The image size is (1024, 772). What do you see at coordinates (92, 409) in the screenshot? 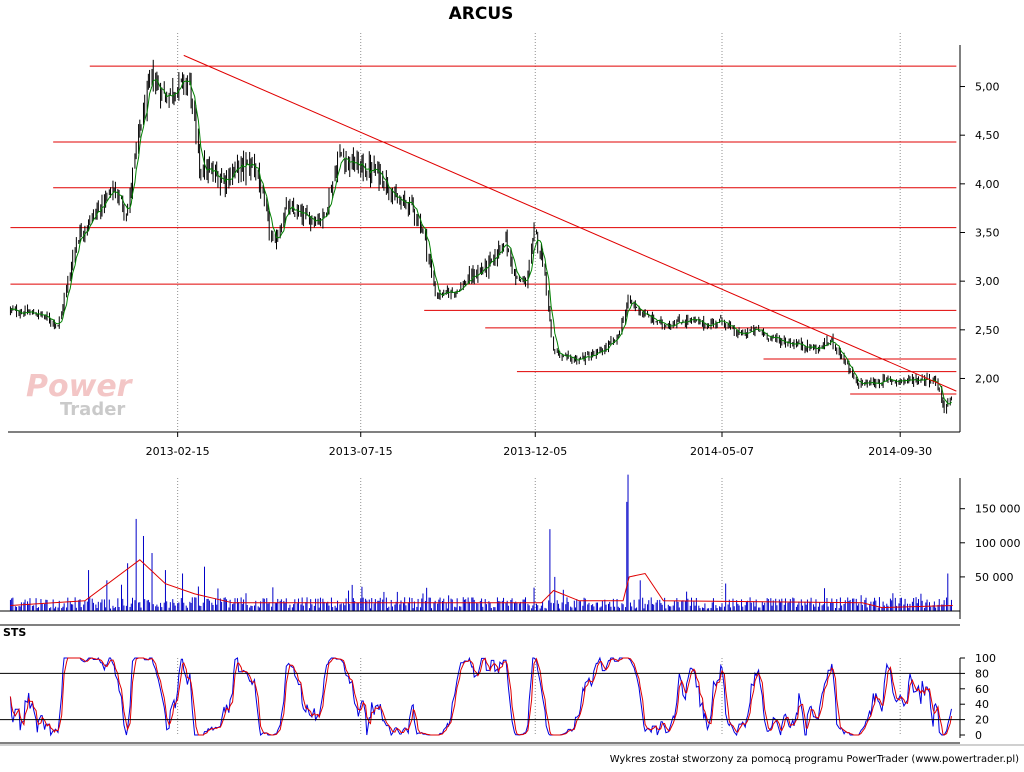
I see `logo-line2: Trader` at bounding box center [92, 409].